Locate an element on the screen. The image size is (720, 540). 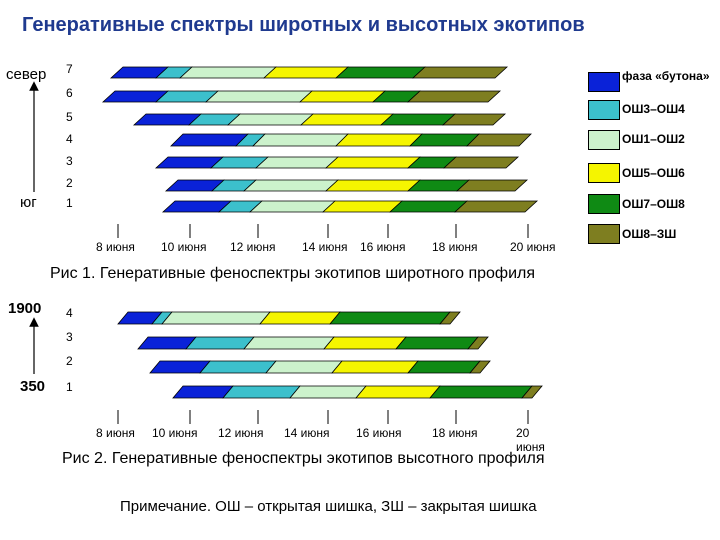
legend-label-osh3-osh4: ОШ3–ОШ4 is located at coordinates (653, 109).